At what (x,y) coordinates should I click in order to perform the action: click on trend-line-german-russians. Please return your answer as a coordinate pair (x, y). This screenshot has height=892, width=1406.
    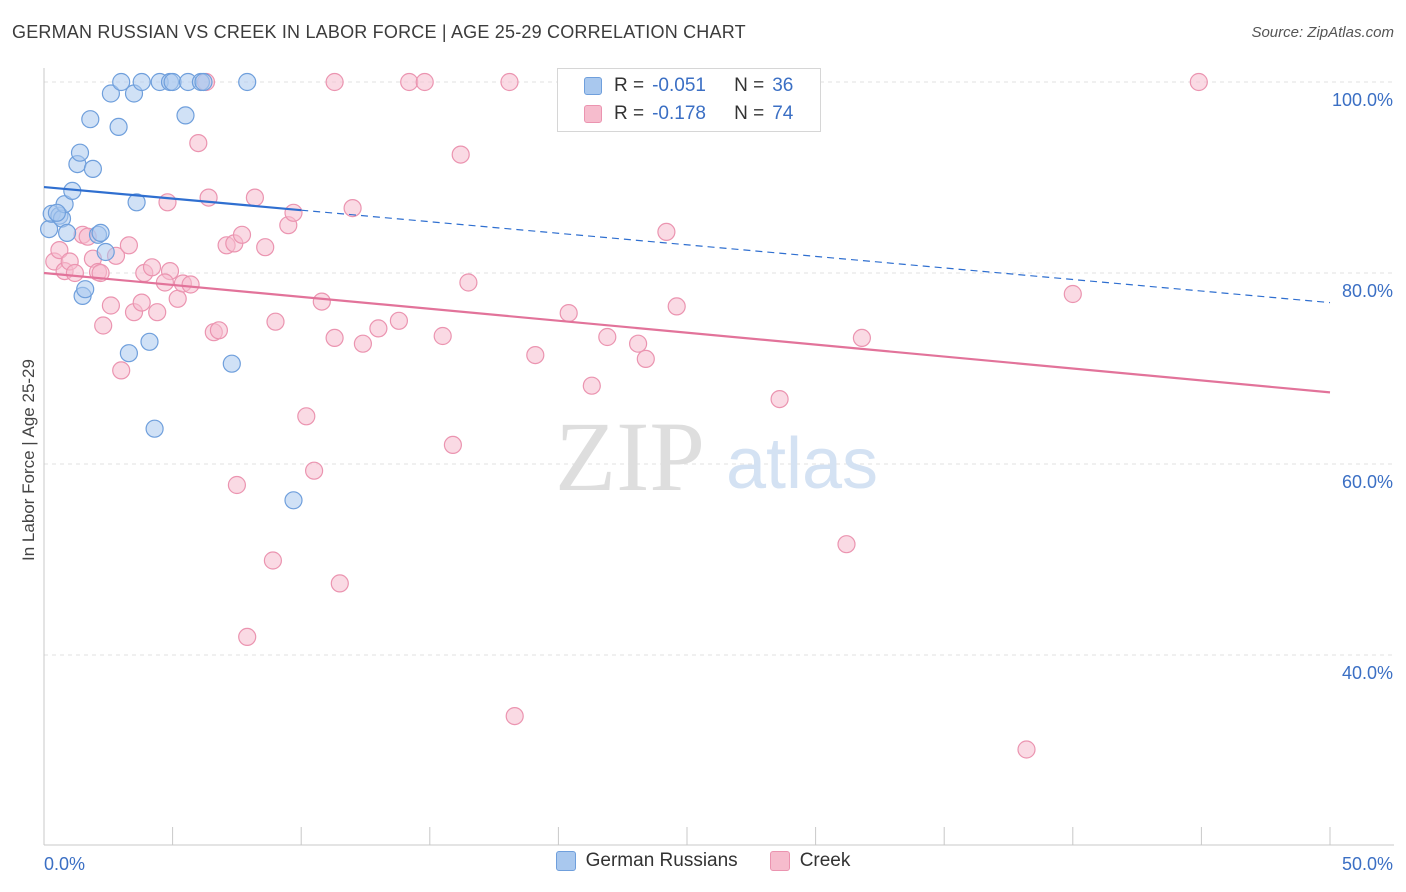
    Looking at the image, I should click on (172, 198).